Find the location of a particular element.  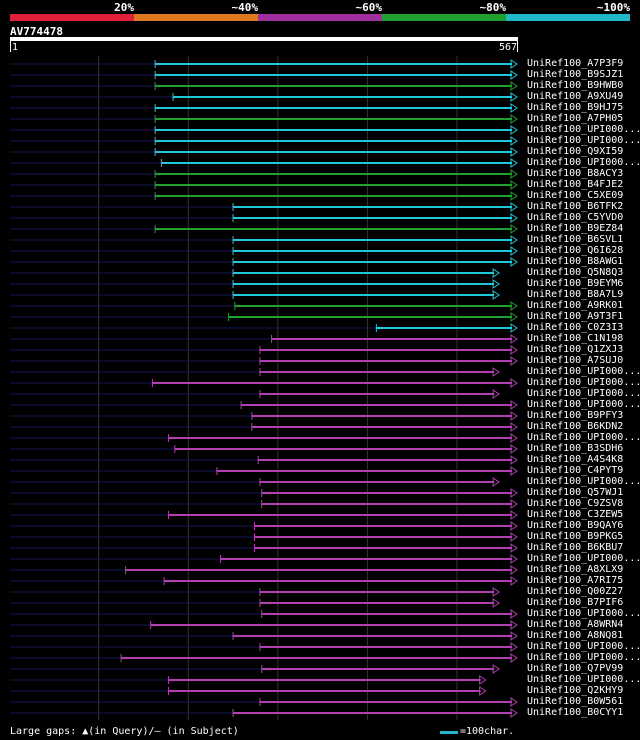

hit-label: UniRef100_B0W561 is located at coordinates (575, 701).